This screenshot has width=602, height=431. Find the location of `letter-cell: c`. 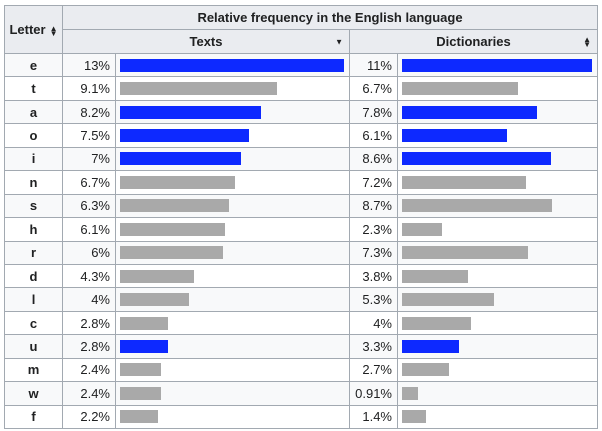

letter-cell: c is located at coordinates (33, 323).